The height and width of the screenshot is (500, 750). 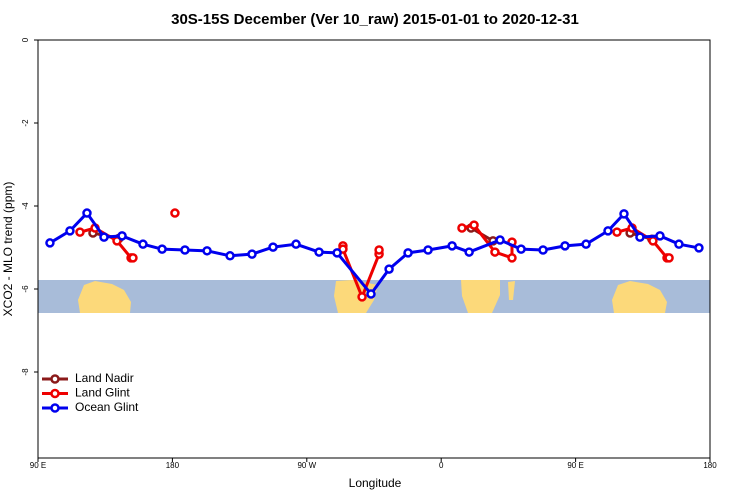 I want to click on series-line, so click(x=372, y=234).